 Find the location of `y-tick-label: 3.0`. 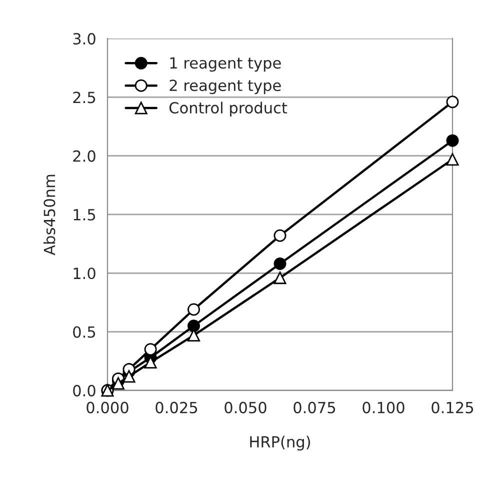

y-tick-label: 3.0 is located at coordinates (84, 39).